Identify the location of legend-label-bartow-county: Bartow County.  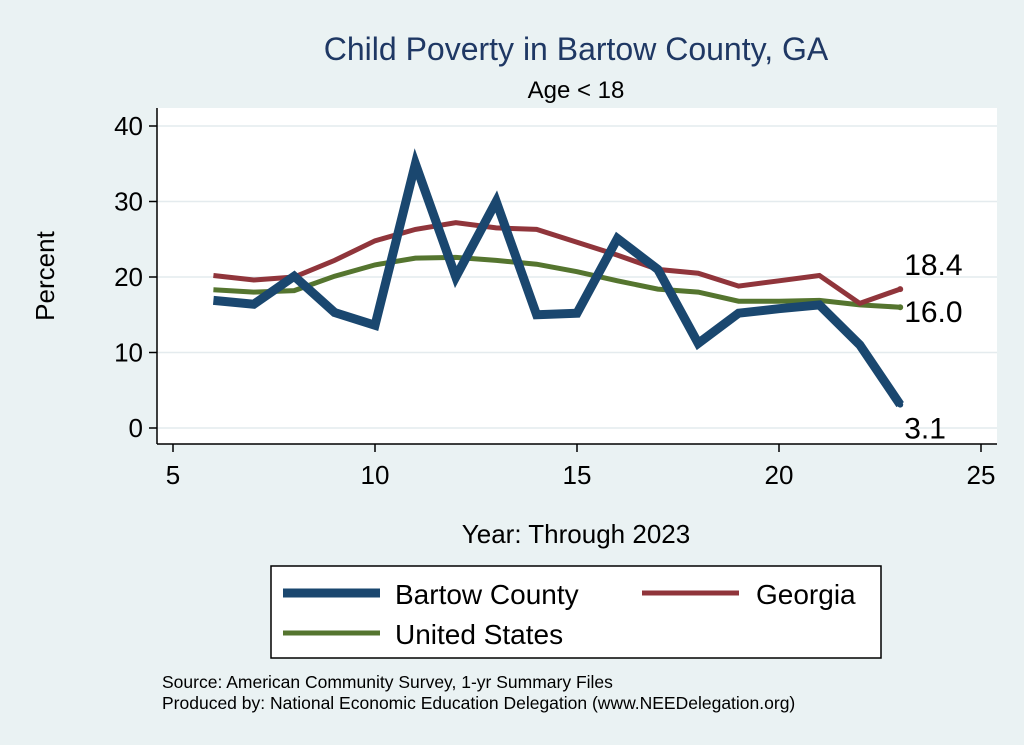
(487, 594).